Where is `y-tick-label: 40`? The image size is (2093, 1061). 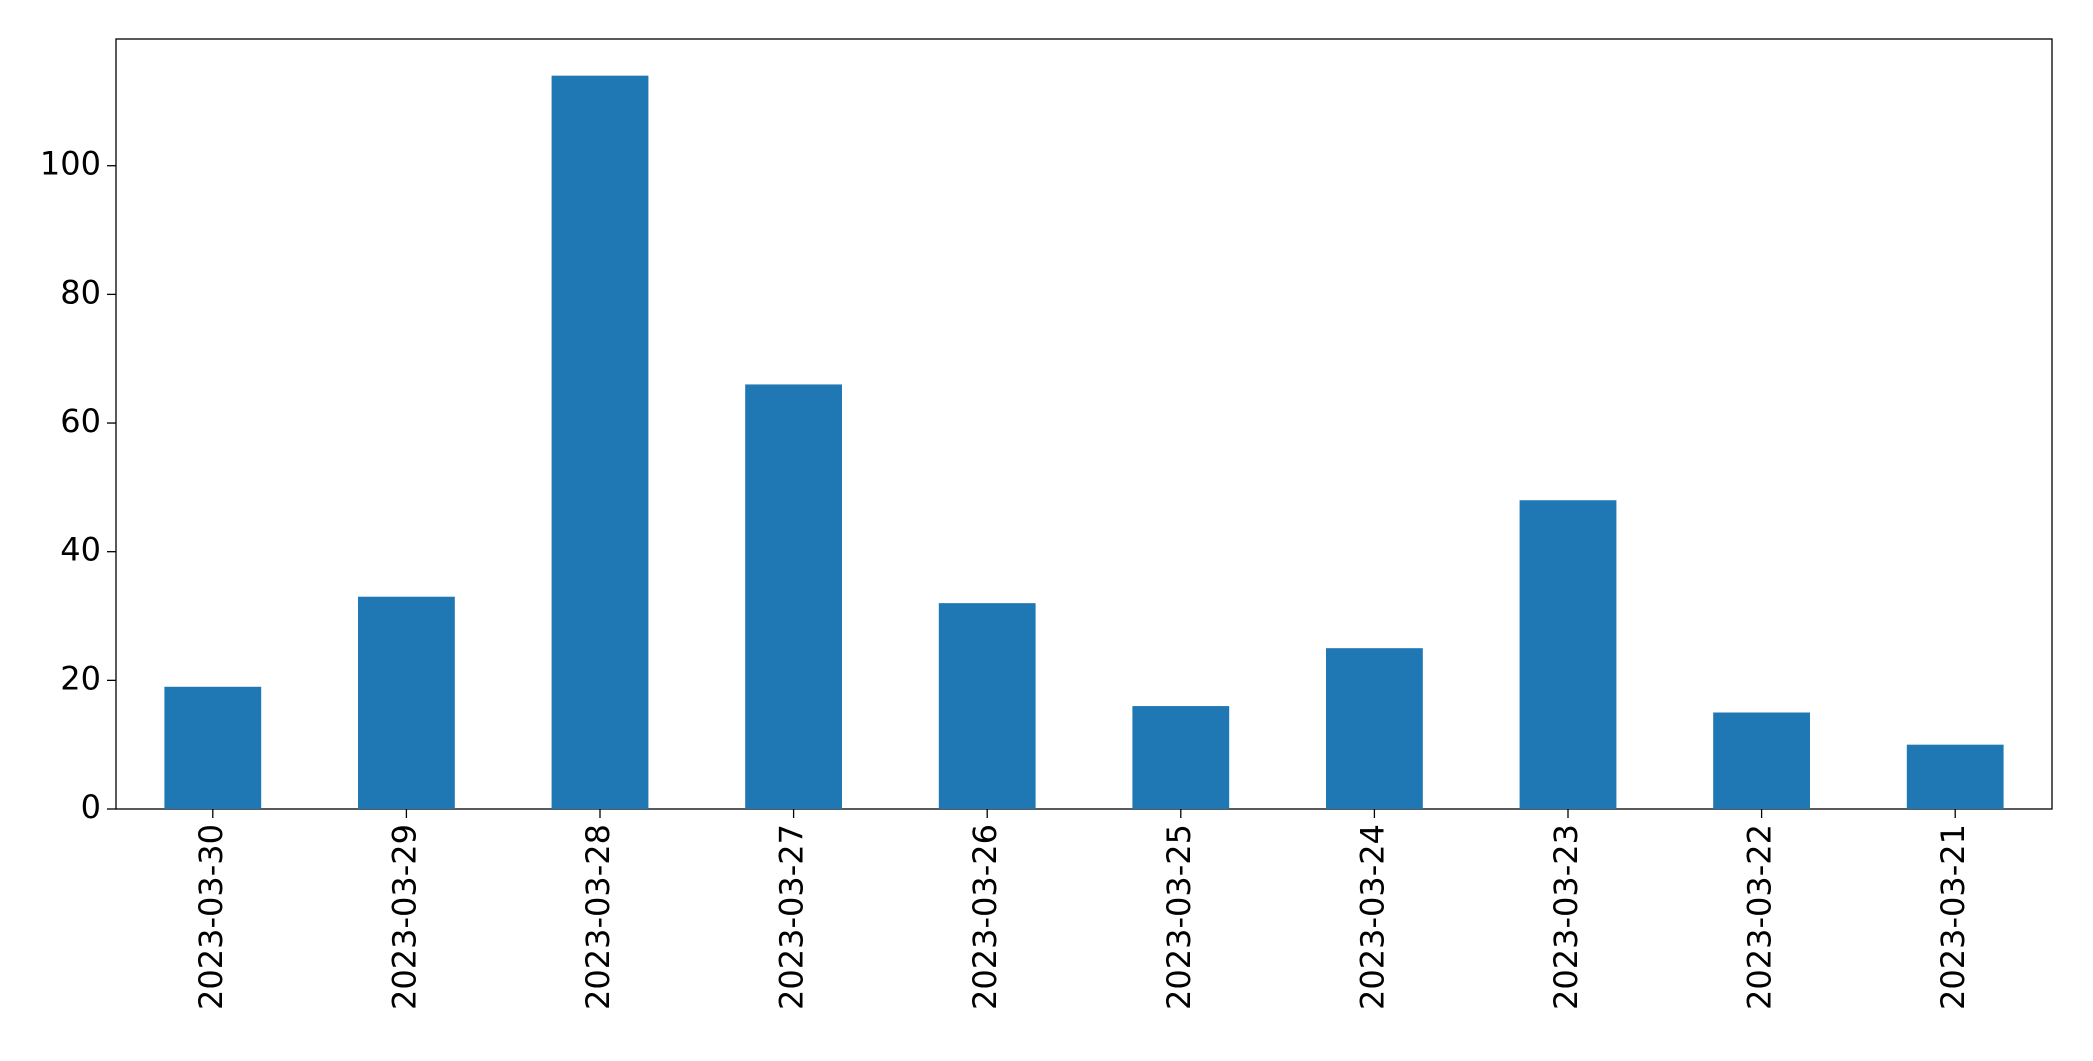
y-tick-label: 40 is located at coordinates (80, 550).